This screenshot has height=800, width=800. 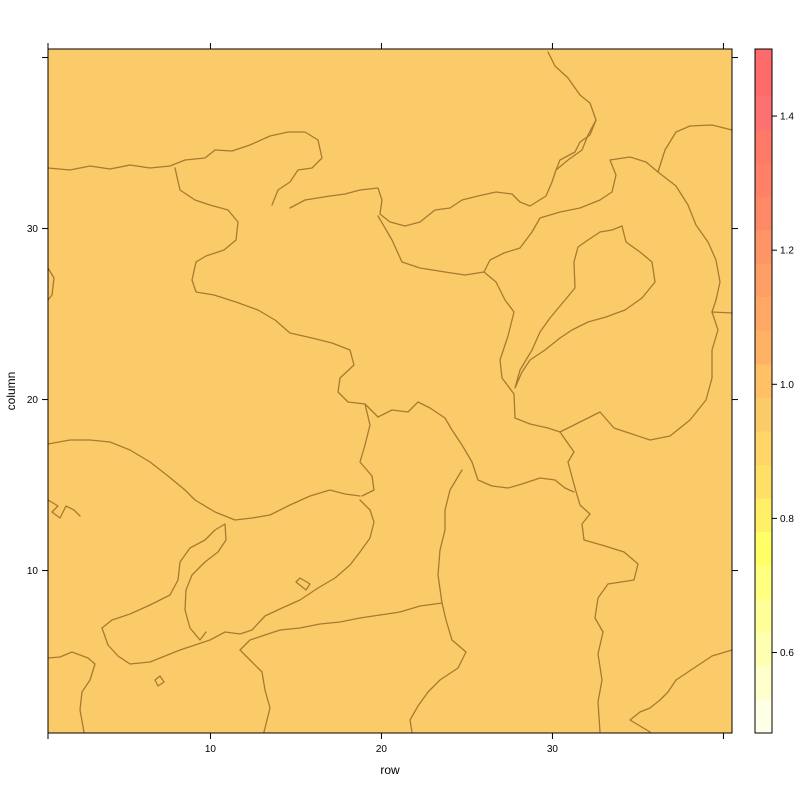 What do you see at coordinates (553, 749) in the screenshot?
I see `x-tick-label: 30` at bounding box center [553, 749].